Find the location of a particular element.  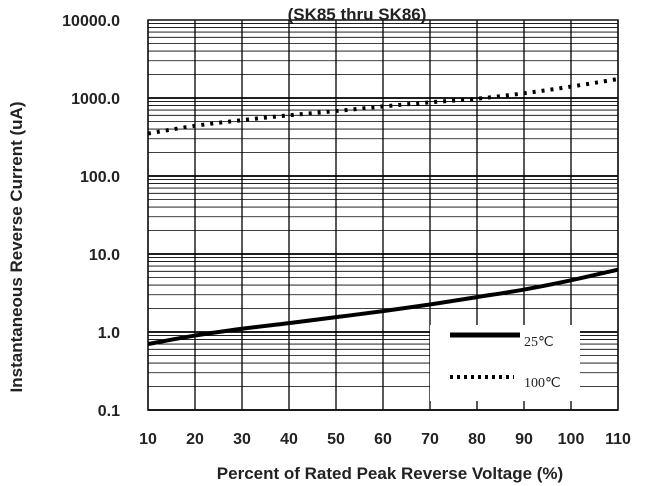

y-tick-label: 10.0 is located at coordinates (104, 255).